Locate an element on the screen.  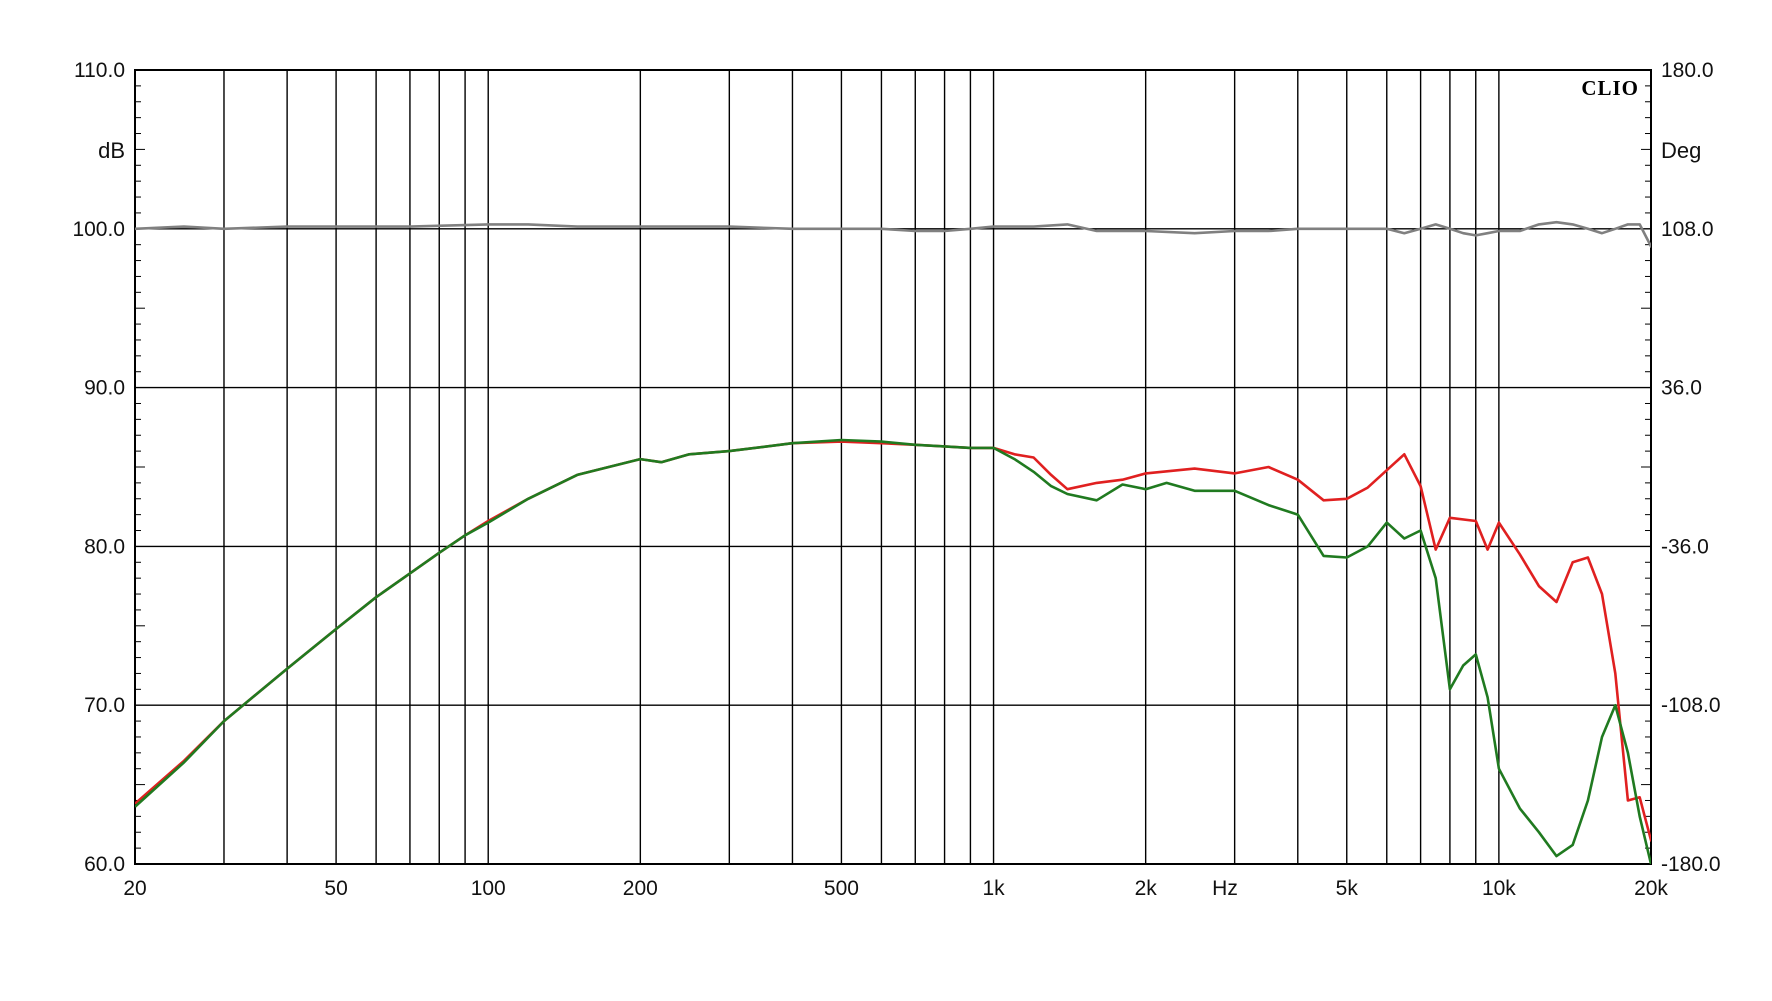
left-tick-label: 70.0 is located at coordinates (104, 705).